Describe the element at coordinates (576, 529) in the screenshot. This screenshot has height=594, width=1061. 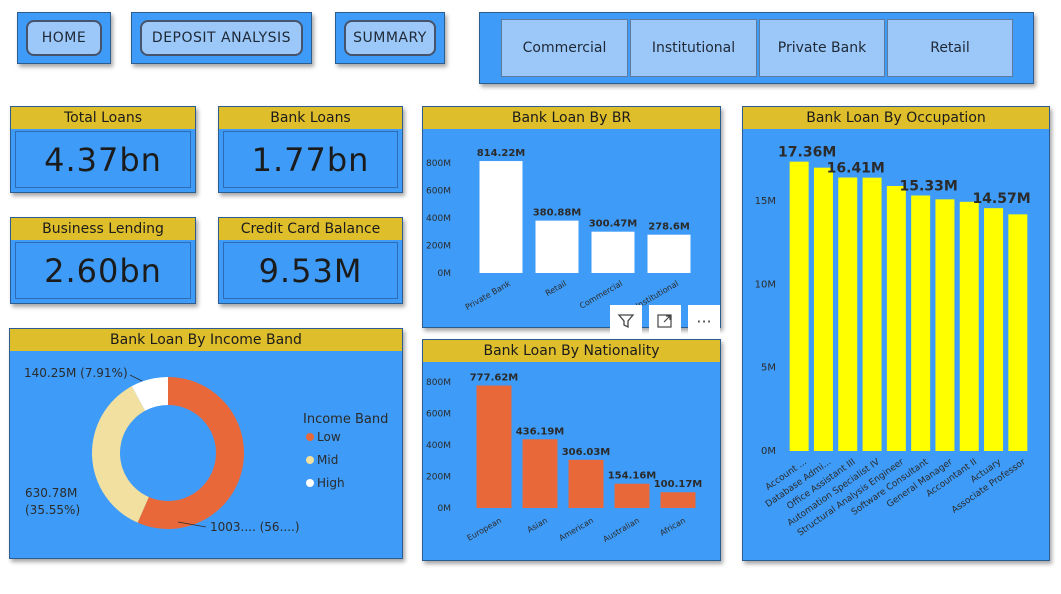
I see `x-tick-label: American` at that location.